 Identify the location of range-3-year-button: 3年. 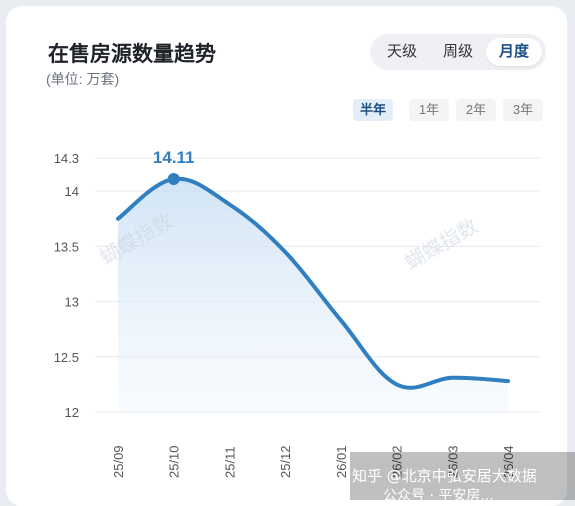
(523, 110).